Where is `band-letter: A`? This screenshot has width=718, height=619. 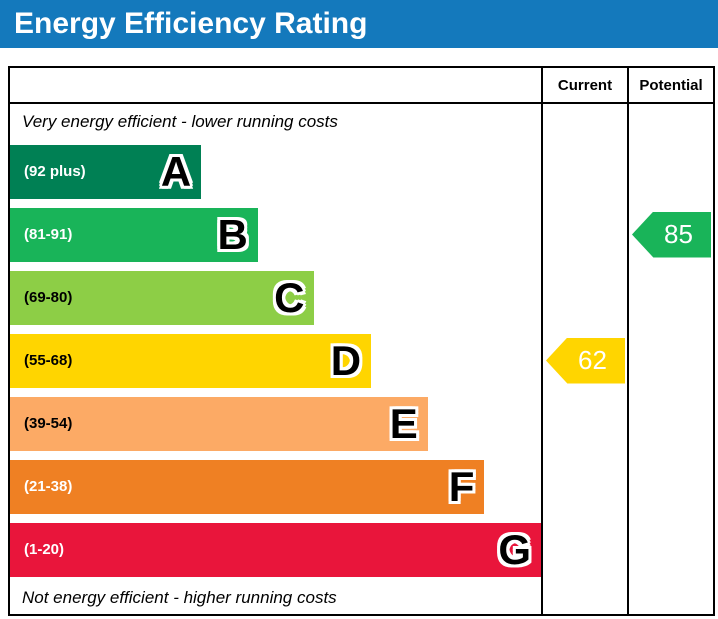 band-letter: A is located at coordinates (176, 171).